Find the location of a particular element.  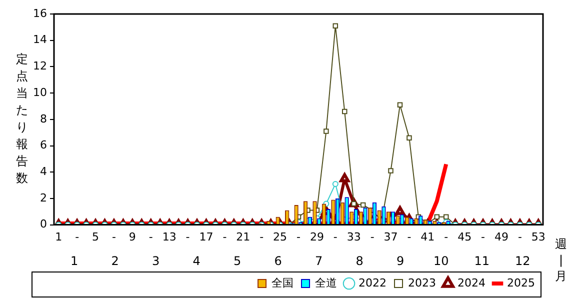

y-tick-label: 8 is located at coordinates (43, 119).